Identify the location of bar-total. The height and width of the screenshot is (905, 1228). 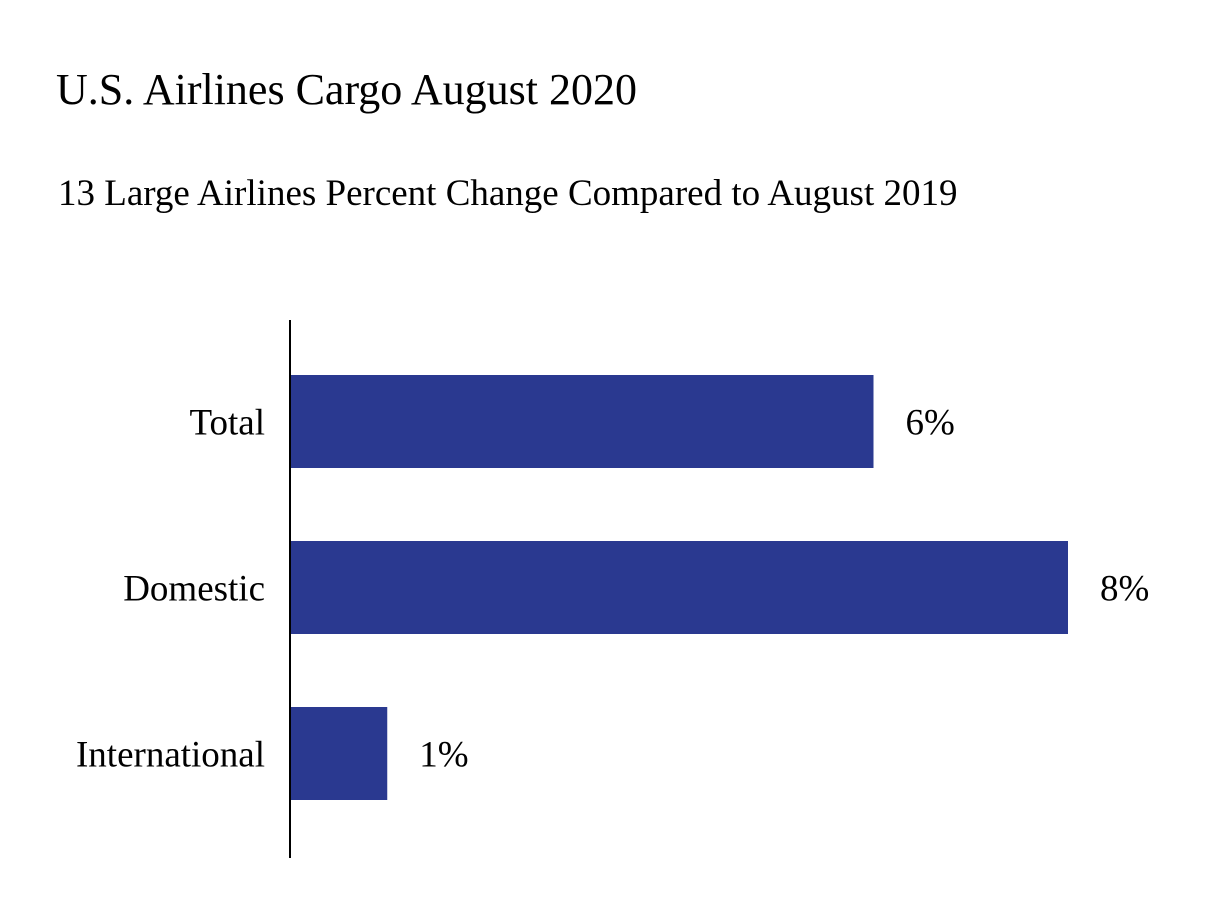
(582, 421).